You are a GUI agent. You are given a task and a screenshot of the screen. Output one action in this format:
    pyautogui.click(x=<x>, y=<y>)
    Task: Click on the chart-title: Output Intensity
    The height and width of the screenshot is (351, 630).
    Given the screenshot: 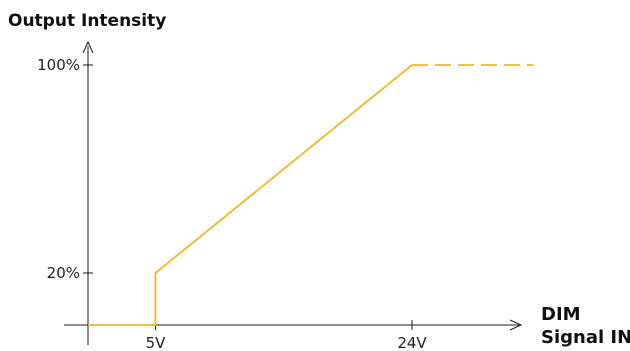 What is the action you would take?
    pyautogui.click(x=87, y=21)
    